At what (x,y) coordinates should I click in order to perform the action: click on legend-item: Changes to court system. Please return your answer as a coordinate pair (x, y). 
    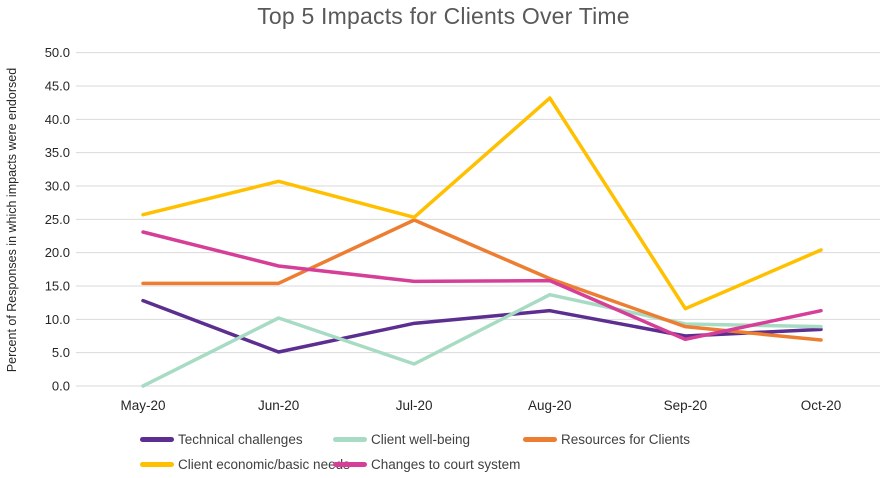
    Looking at the image, I should click on (426, 464).